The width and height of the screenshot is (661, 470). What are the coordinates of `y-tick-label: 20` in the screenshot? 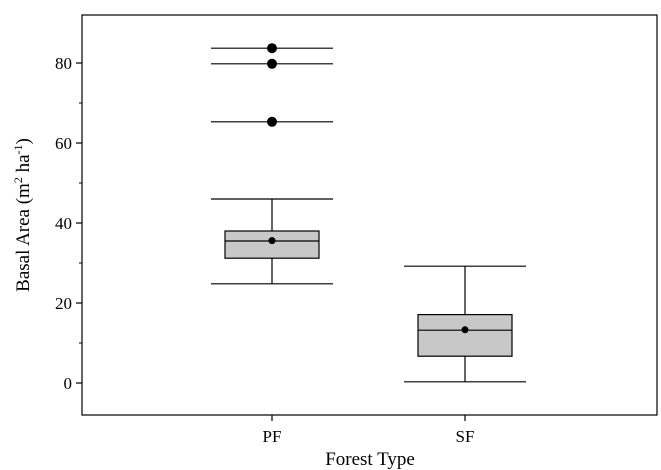 It's located at (63, 303).